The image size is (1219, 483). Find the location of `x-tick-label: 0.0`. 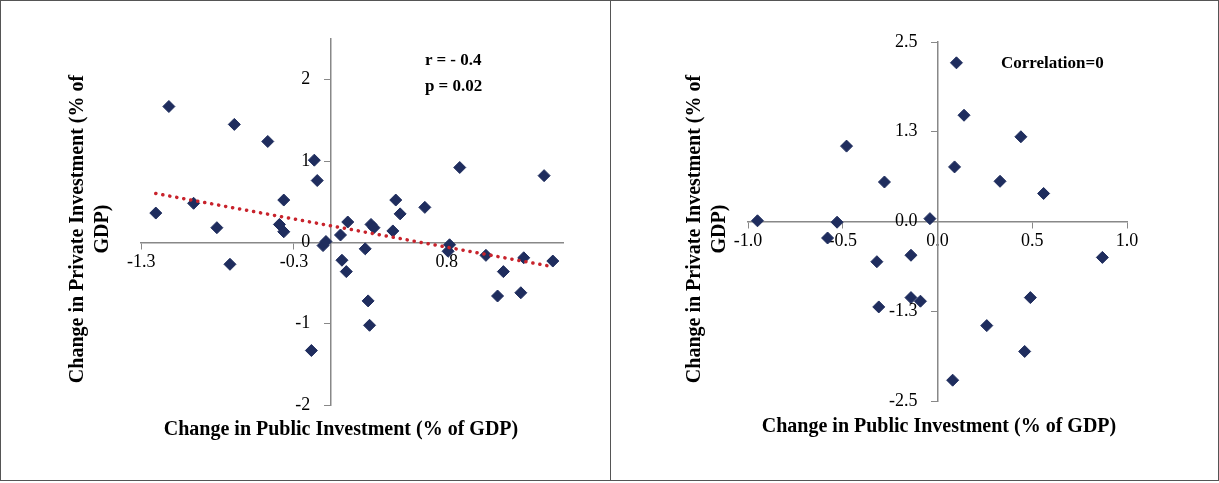

x-tick-label: 0.0 is located at coordinates (937, 240).